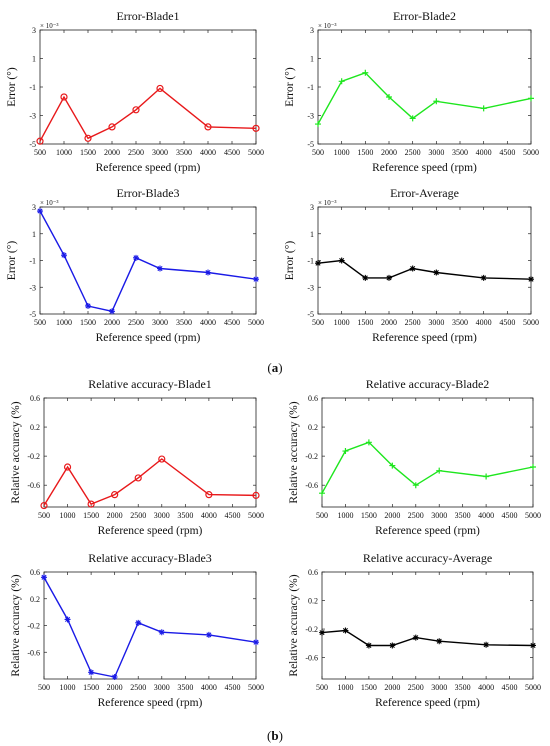 The image size is (550, 746). I want to click on y-axis-label: Error (°), so click(12, 261).